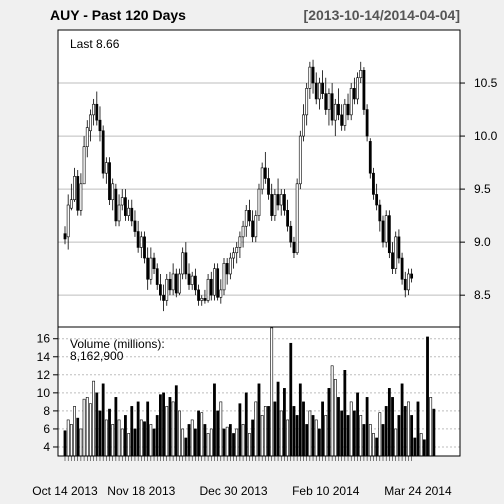 The image size is (504, 504). Describe the element at coordinates (118, 15) in the screenshot. I see `chart-title: AUY - Past 120 Days` at that location.